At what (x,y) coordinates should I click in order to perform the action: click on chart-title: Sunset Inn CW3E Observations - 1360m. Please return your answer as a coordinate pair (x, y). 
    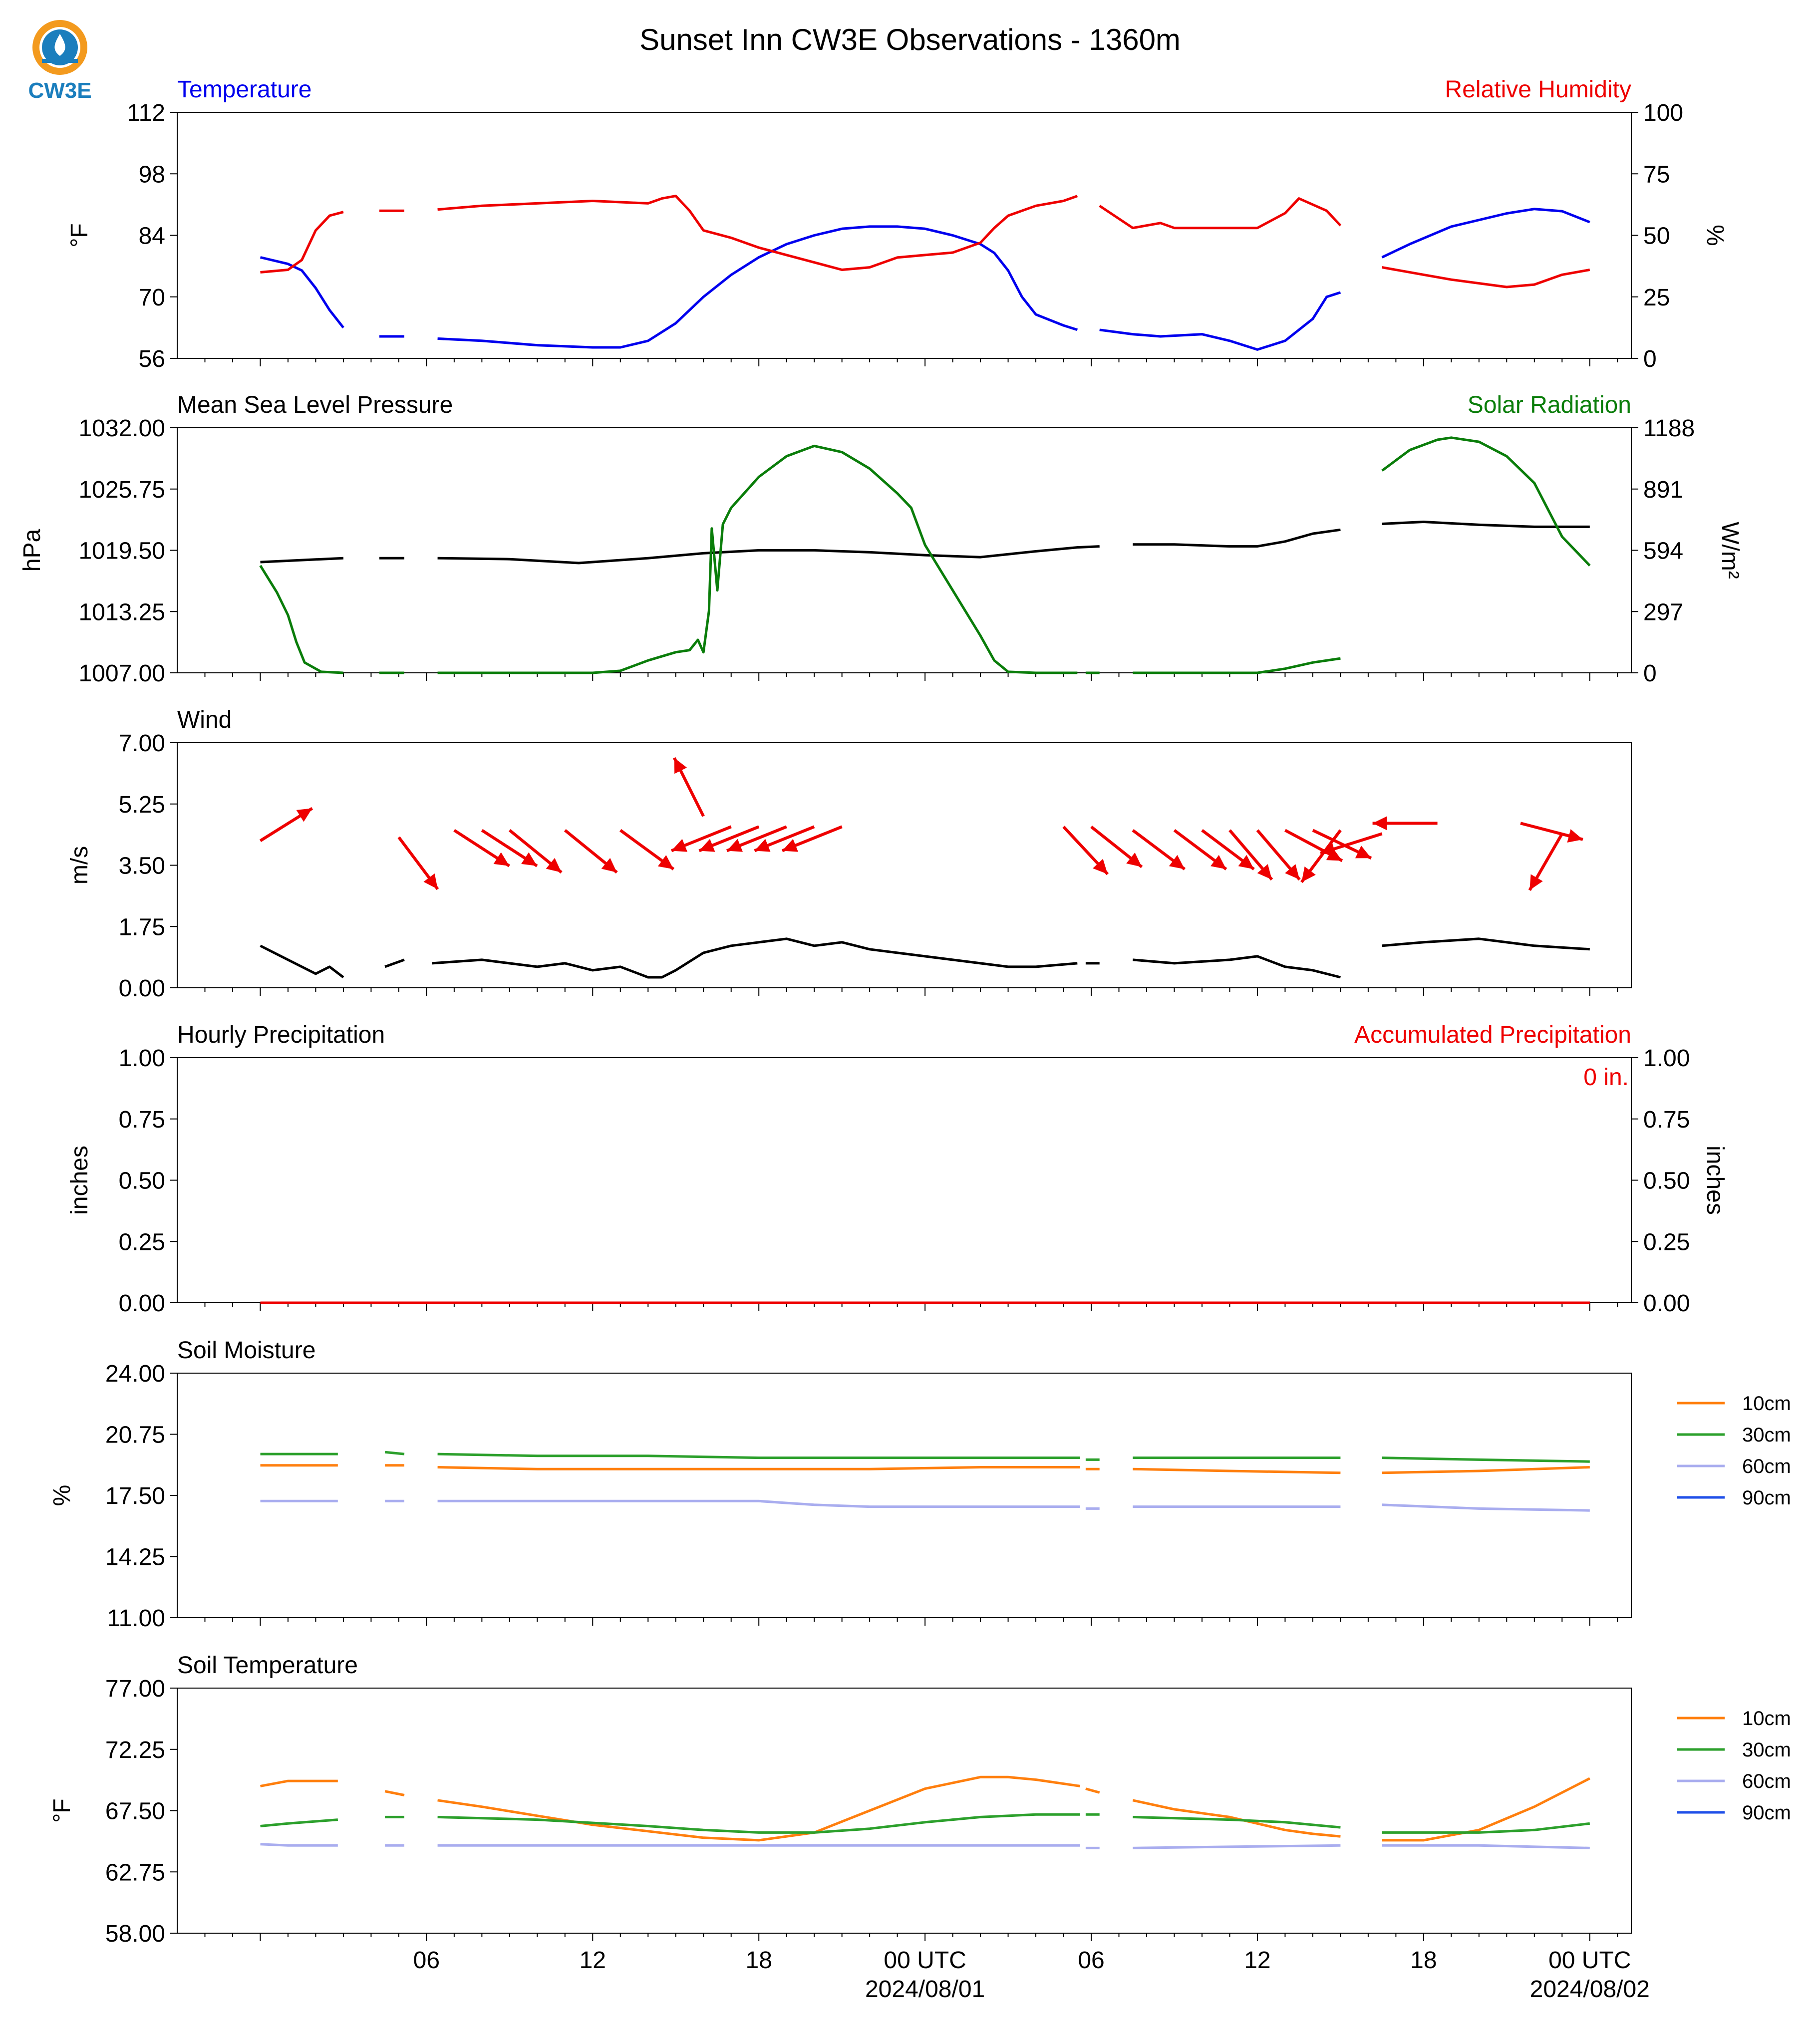
    Looking at the image, I should click on (910, 39).